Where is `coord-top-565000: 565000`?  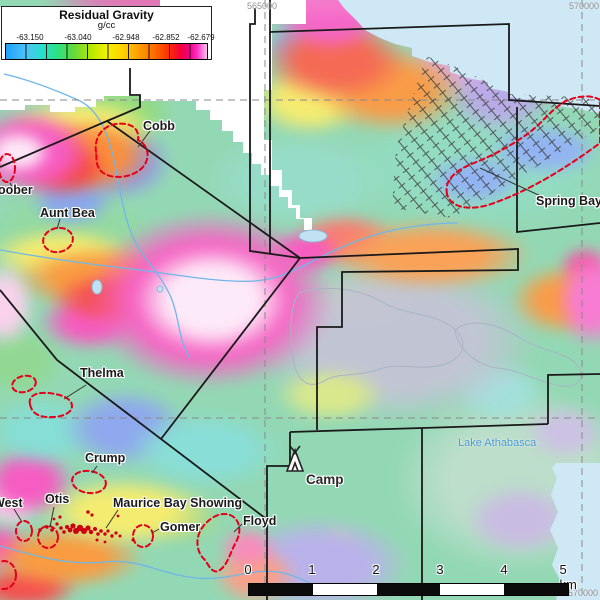 coord-top-565000: 565000 is located at coordinates (262, 6).